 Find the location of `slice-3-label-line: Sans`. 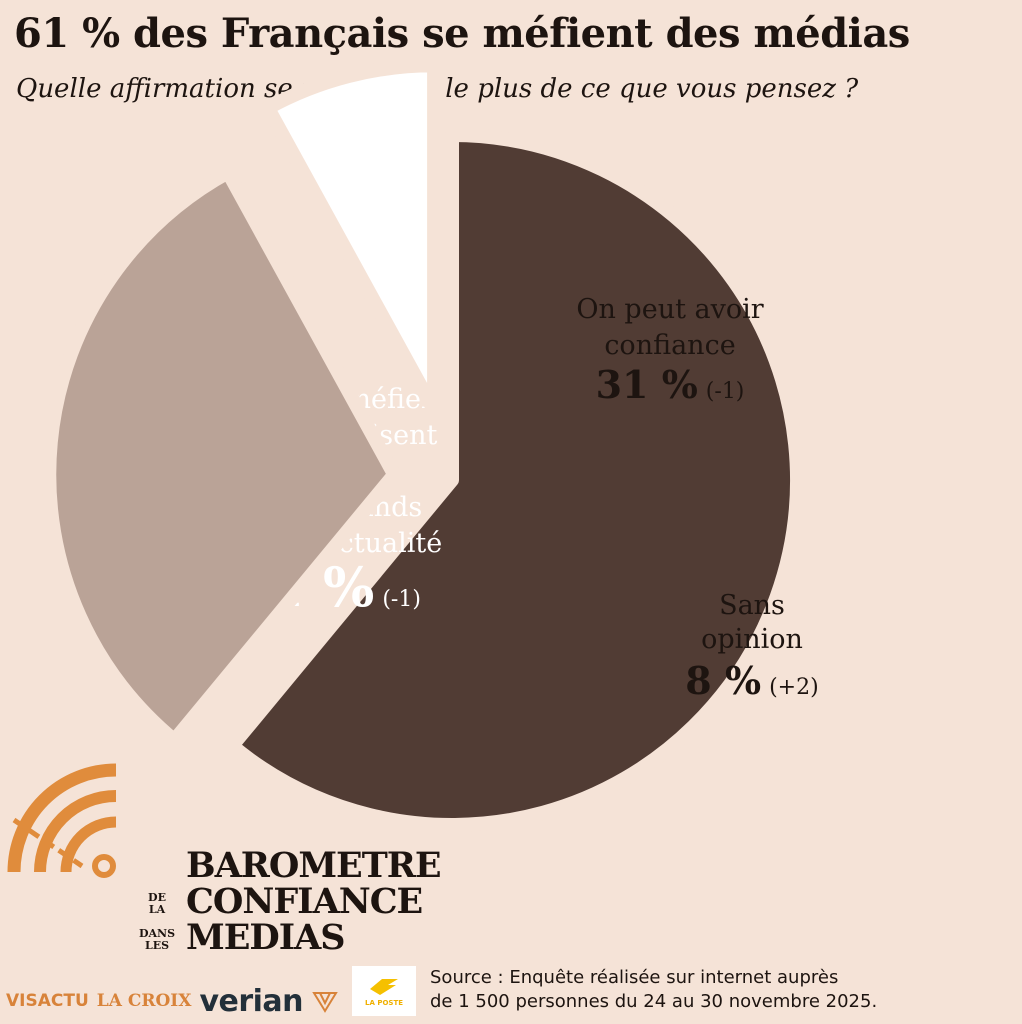

slice-3-label-line: Sans is located at coordinates (752, 605).